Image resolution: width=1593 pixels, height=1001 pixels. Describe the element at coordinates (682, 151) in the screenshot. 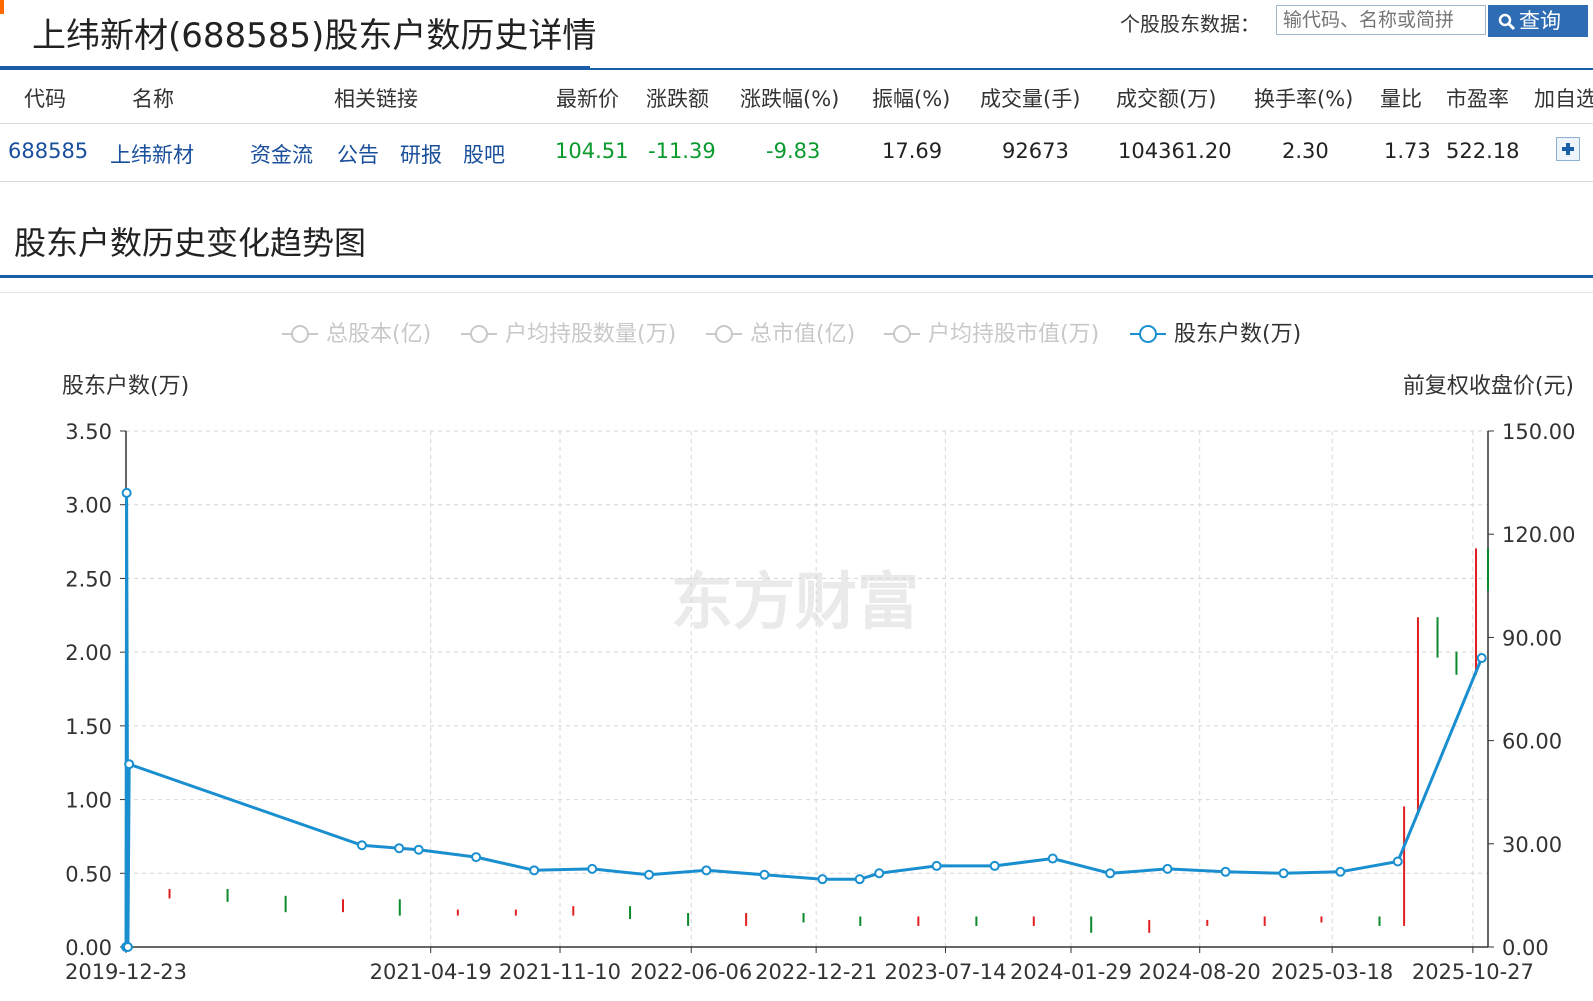

I see `cell-change: -11.39` at that location.